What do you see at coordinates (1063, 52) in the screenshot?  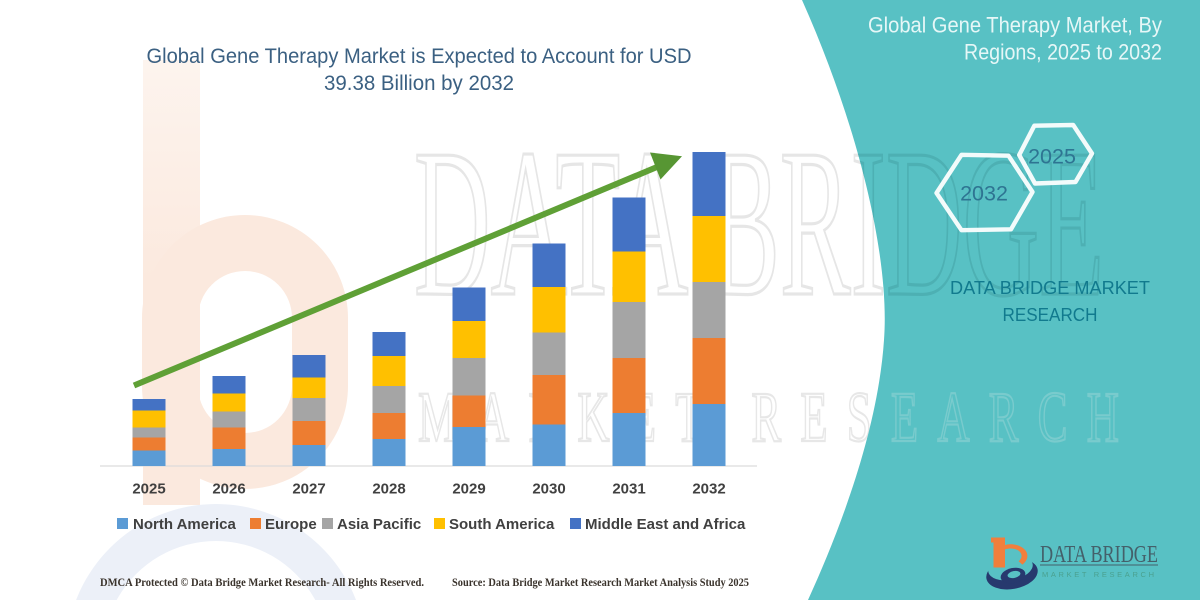 I see `svg-text: Regions, 2025 to 2032` at bounding box center [1063, 52].